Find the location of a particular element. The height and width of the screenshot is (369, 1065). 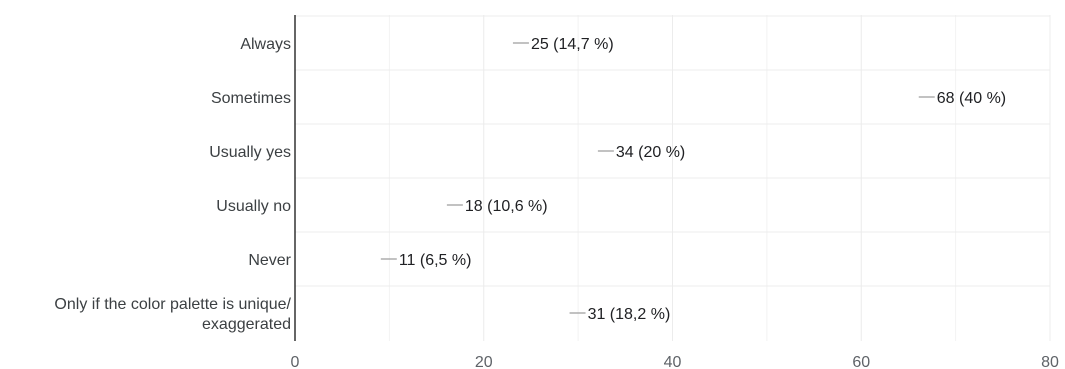

category-label: Sometimes is located at coordinates (251, 98).